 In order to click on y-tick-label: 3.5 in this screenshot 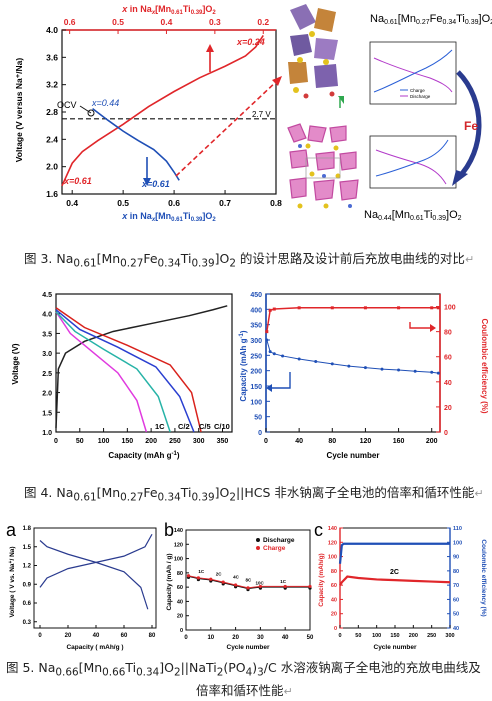, I will do `click(47, 334)`.